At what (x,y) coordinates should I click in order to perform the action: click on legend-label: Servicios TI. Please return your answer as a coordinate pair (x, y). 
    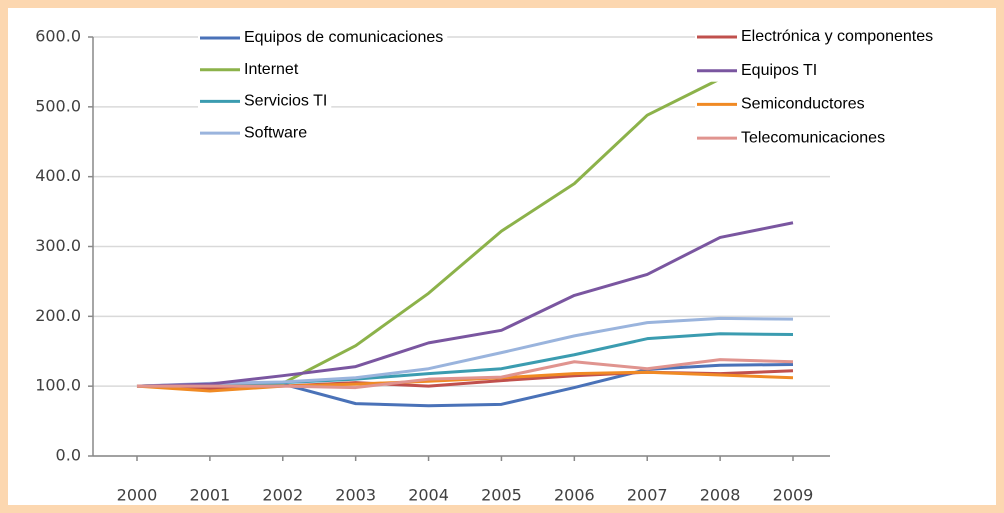
    Looking at the image, I should click on (285, 101).